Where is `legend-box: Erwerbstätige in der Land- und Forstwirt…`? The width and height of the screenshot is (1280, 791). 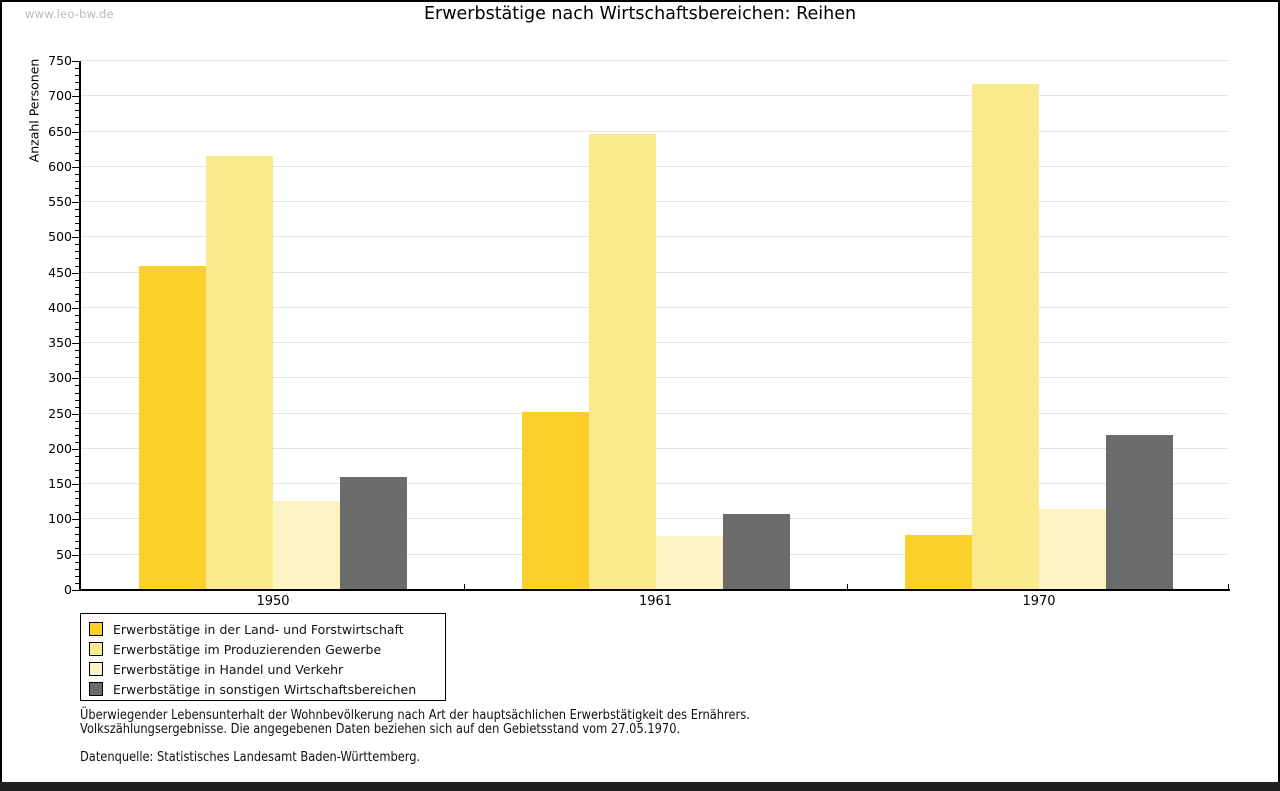 legend-box: Erwerbstätige in der Land- und Forstwirt… is located at coordinates (263, 657).